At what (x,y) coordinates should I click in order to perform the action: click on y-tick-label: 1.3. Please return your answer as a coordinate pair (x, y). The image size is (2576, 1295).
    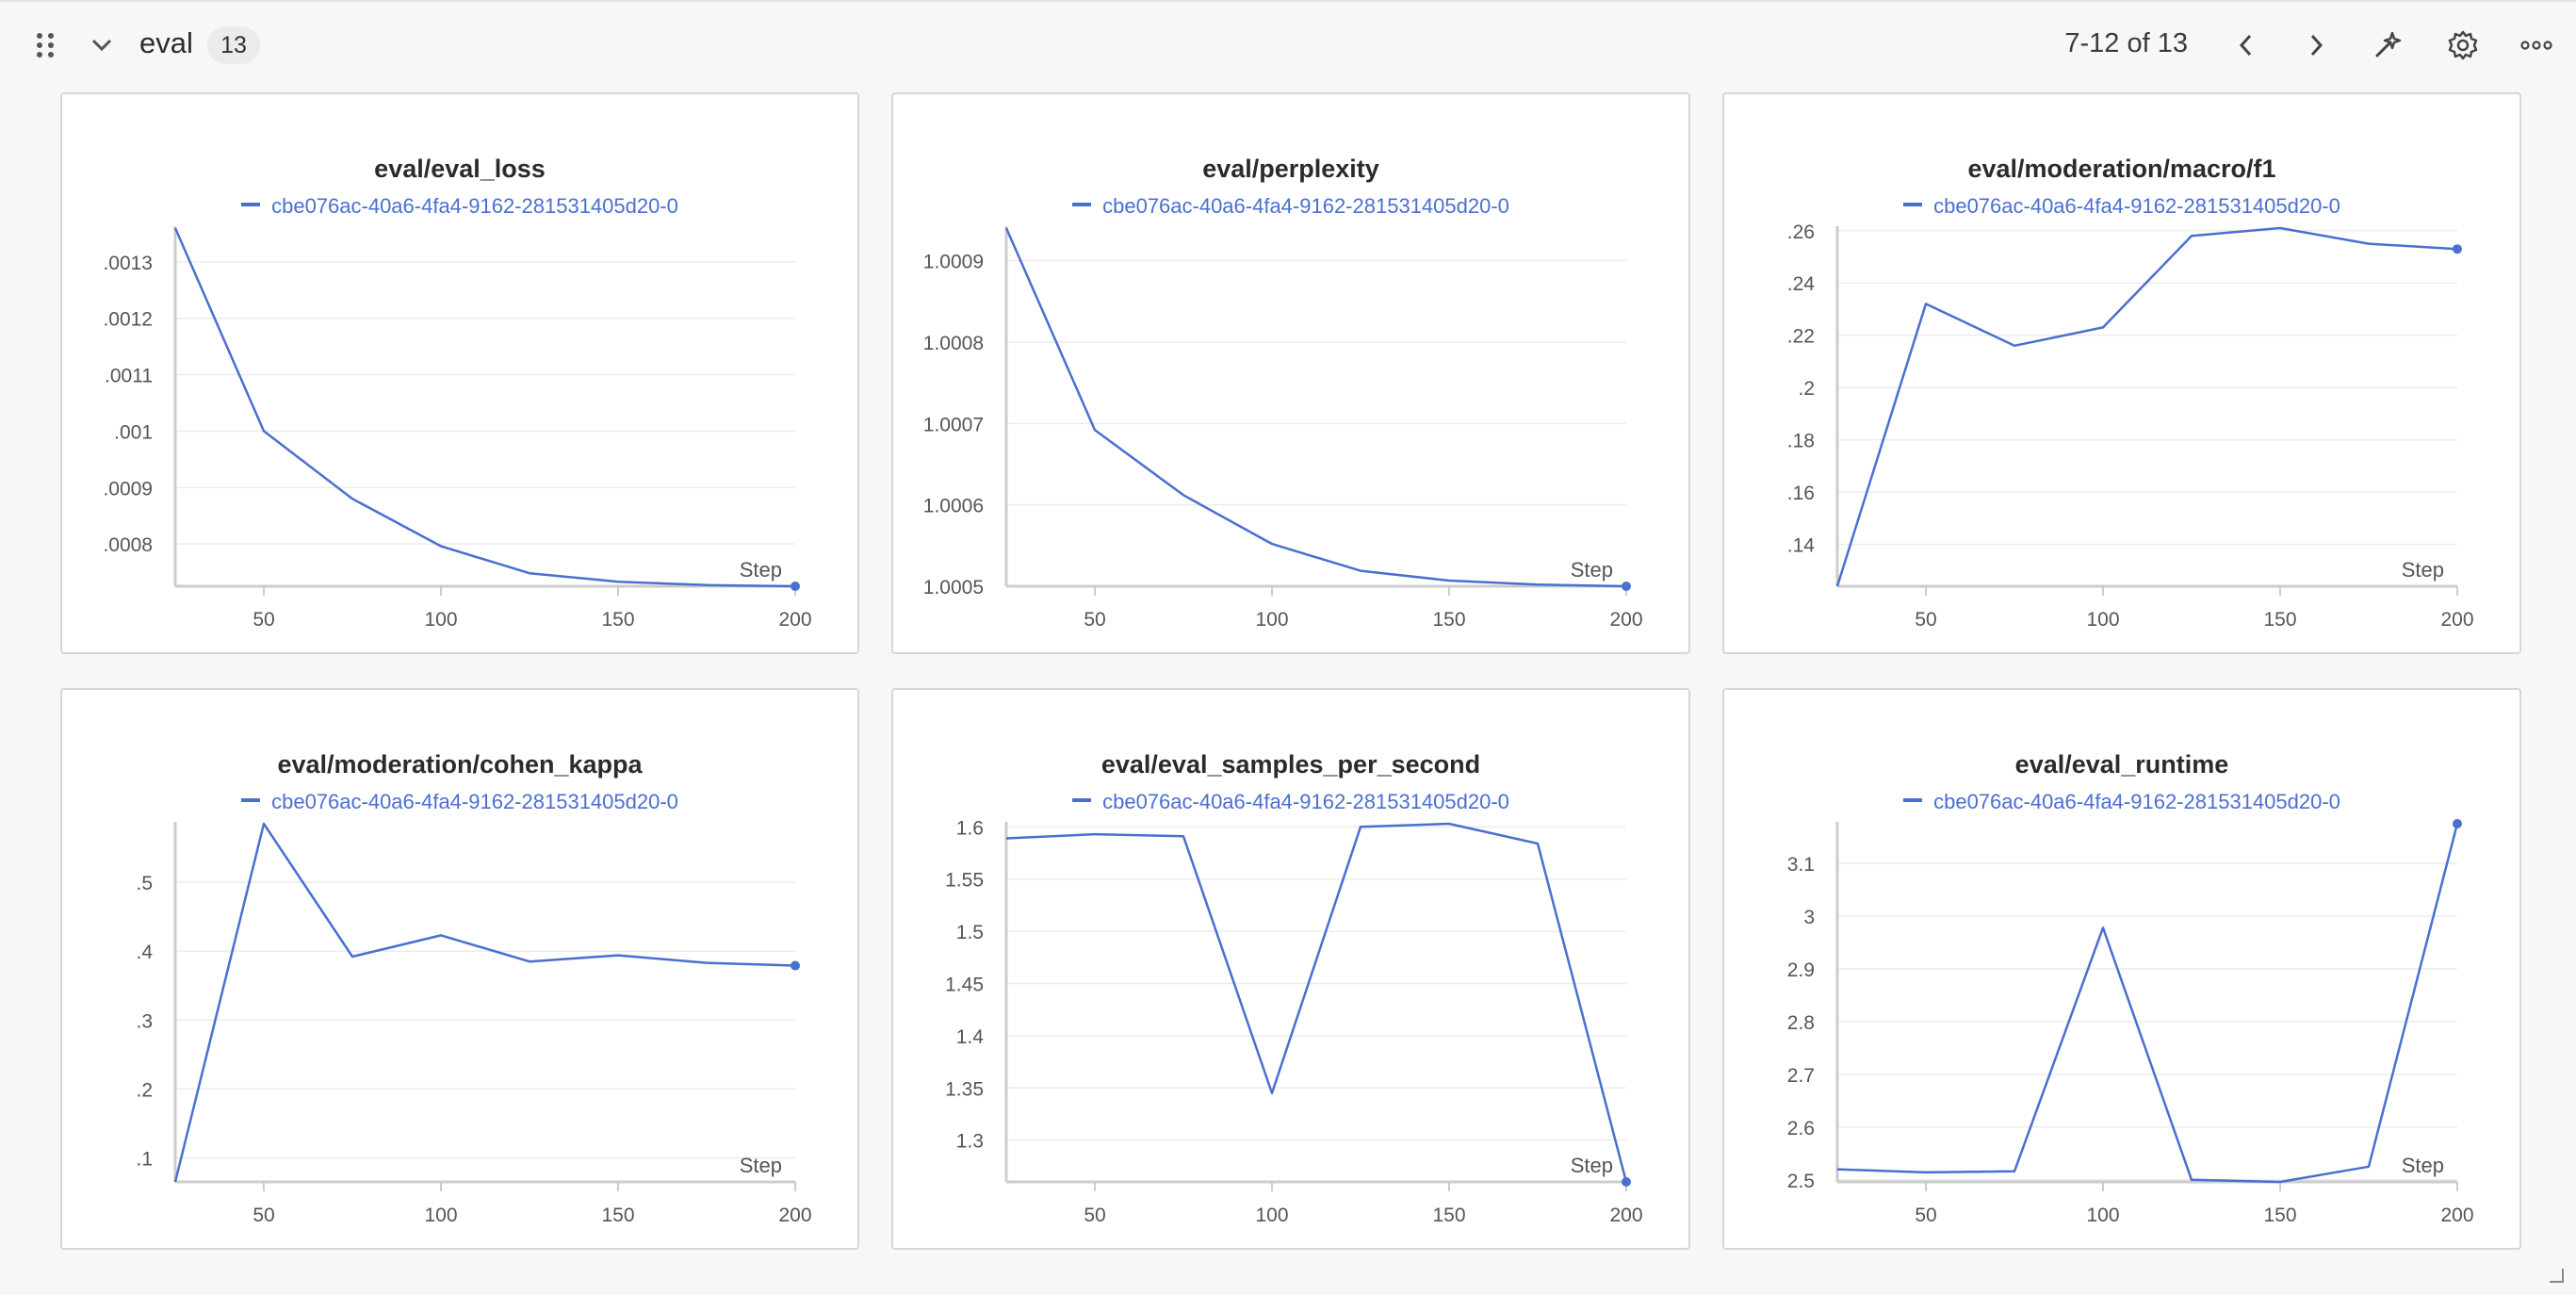
    Looking at the image, I should click on (970, 1142).